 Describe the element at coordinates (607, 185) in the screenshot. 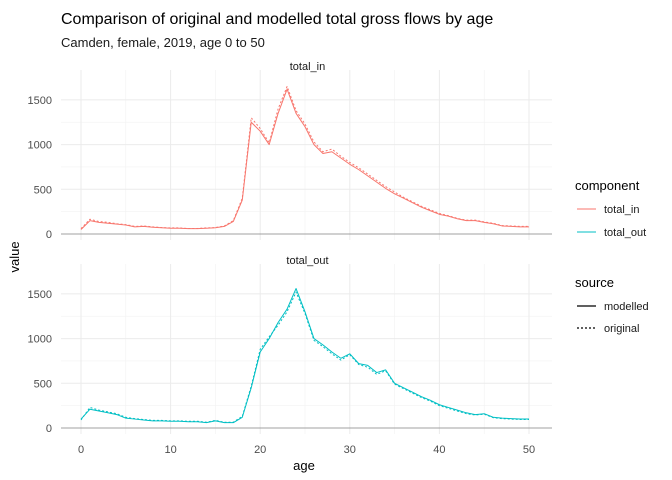

I see `legend-title-component: component` at that location.